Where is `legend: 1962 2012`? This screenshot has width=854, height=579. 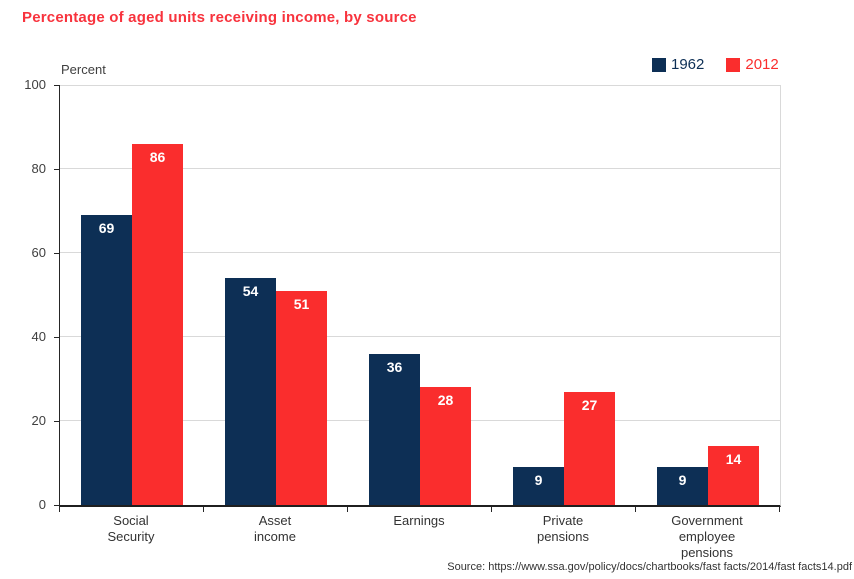 legend: 1962 2012 is located at coordinates (726, 64).